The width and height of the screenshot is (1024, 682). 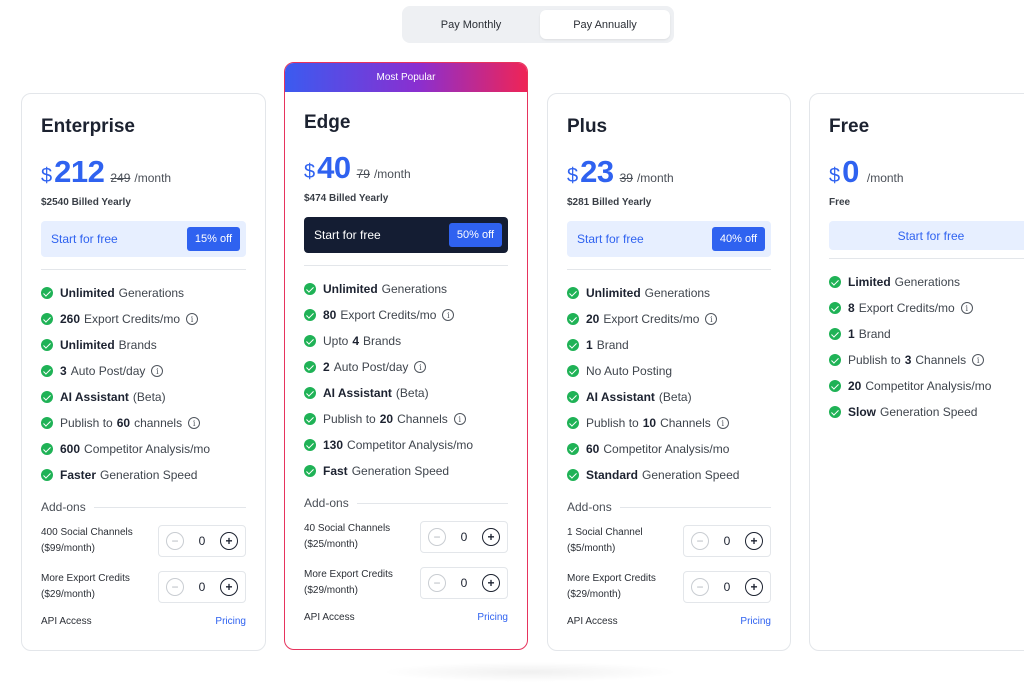 I want to click on feature-text: Auto Post/day, so click(x=371, y=367).